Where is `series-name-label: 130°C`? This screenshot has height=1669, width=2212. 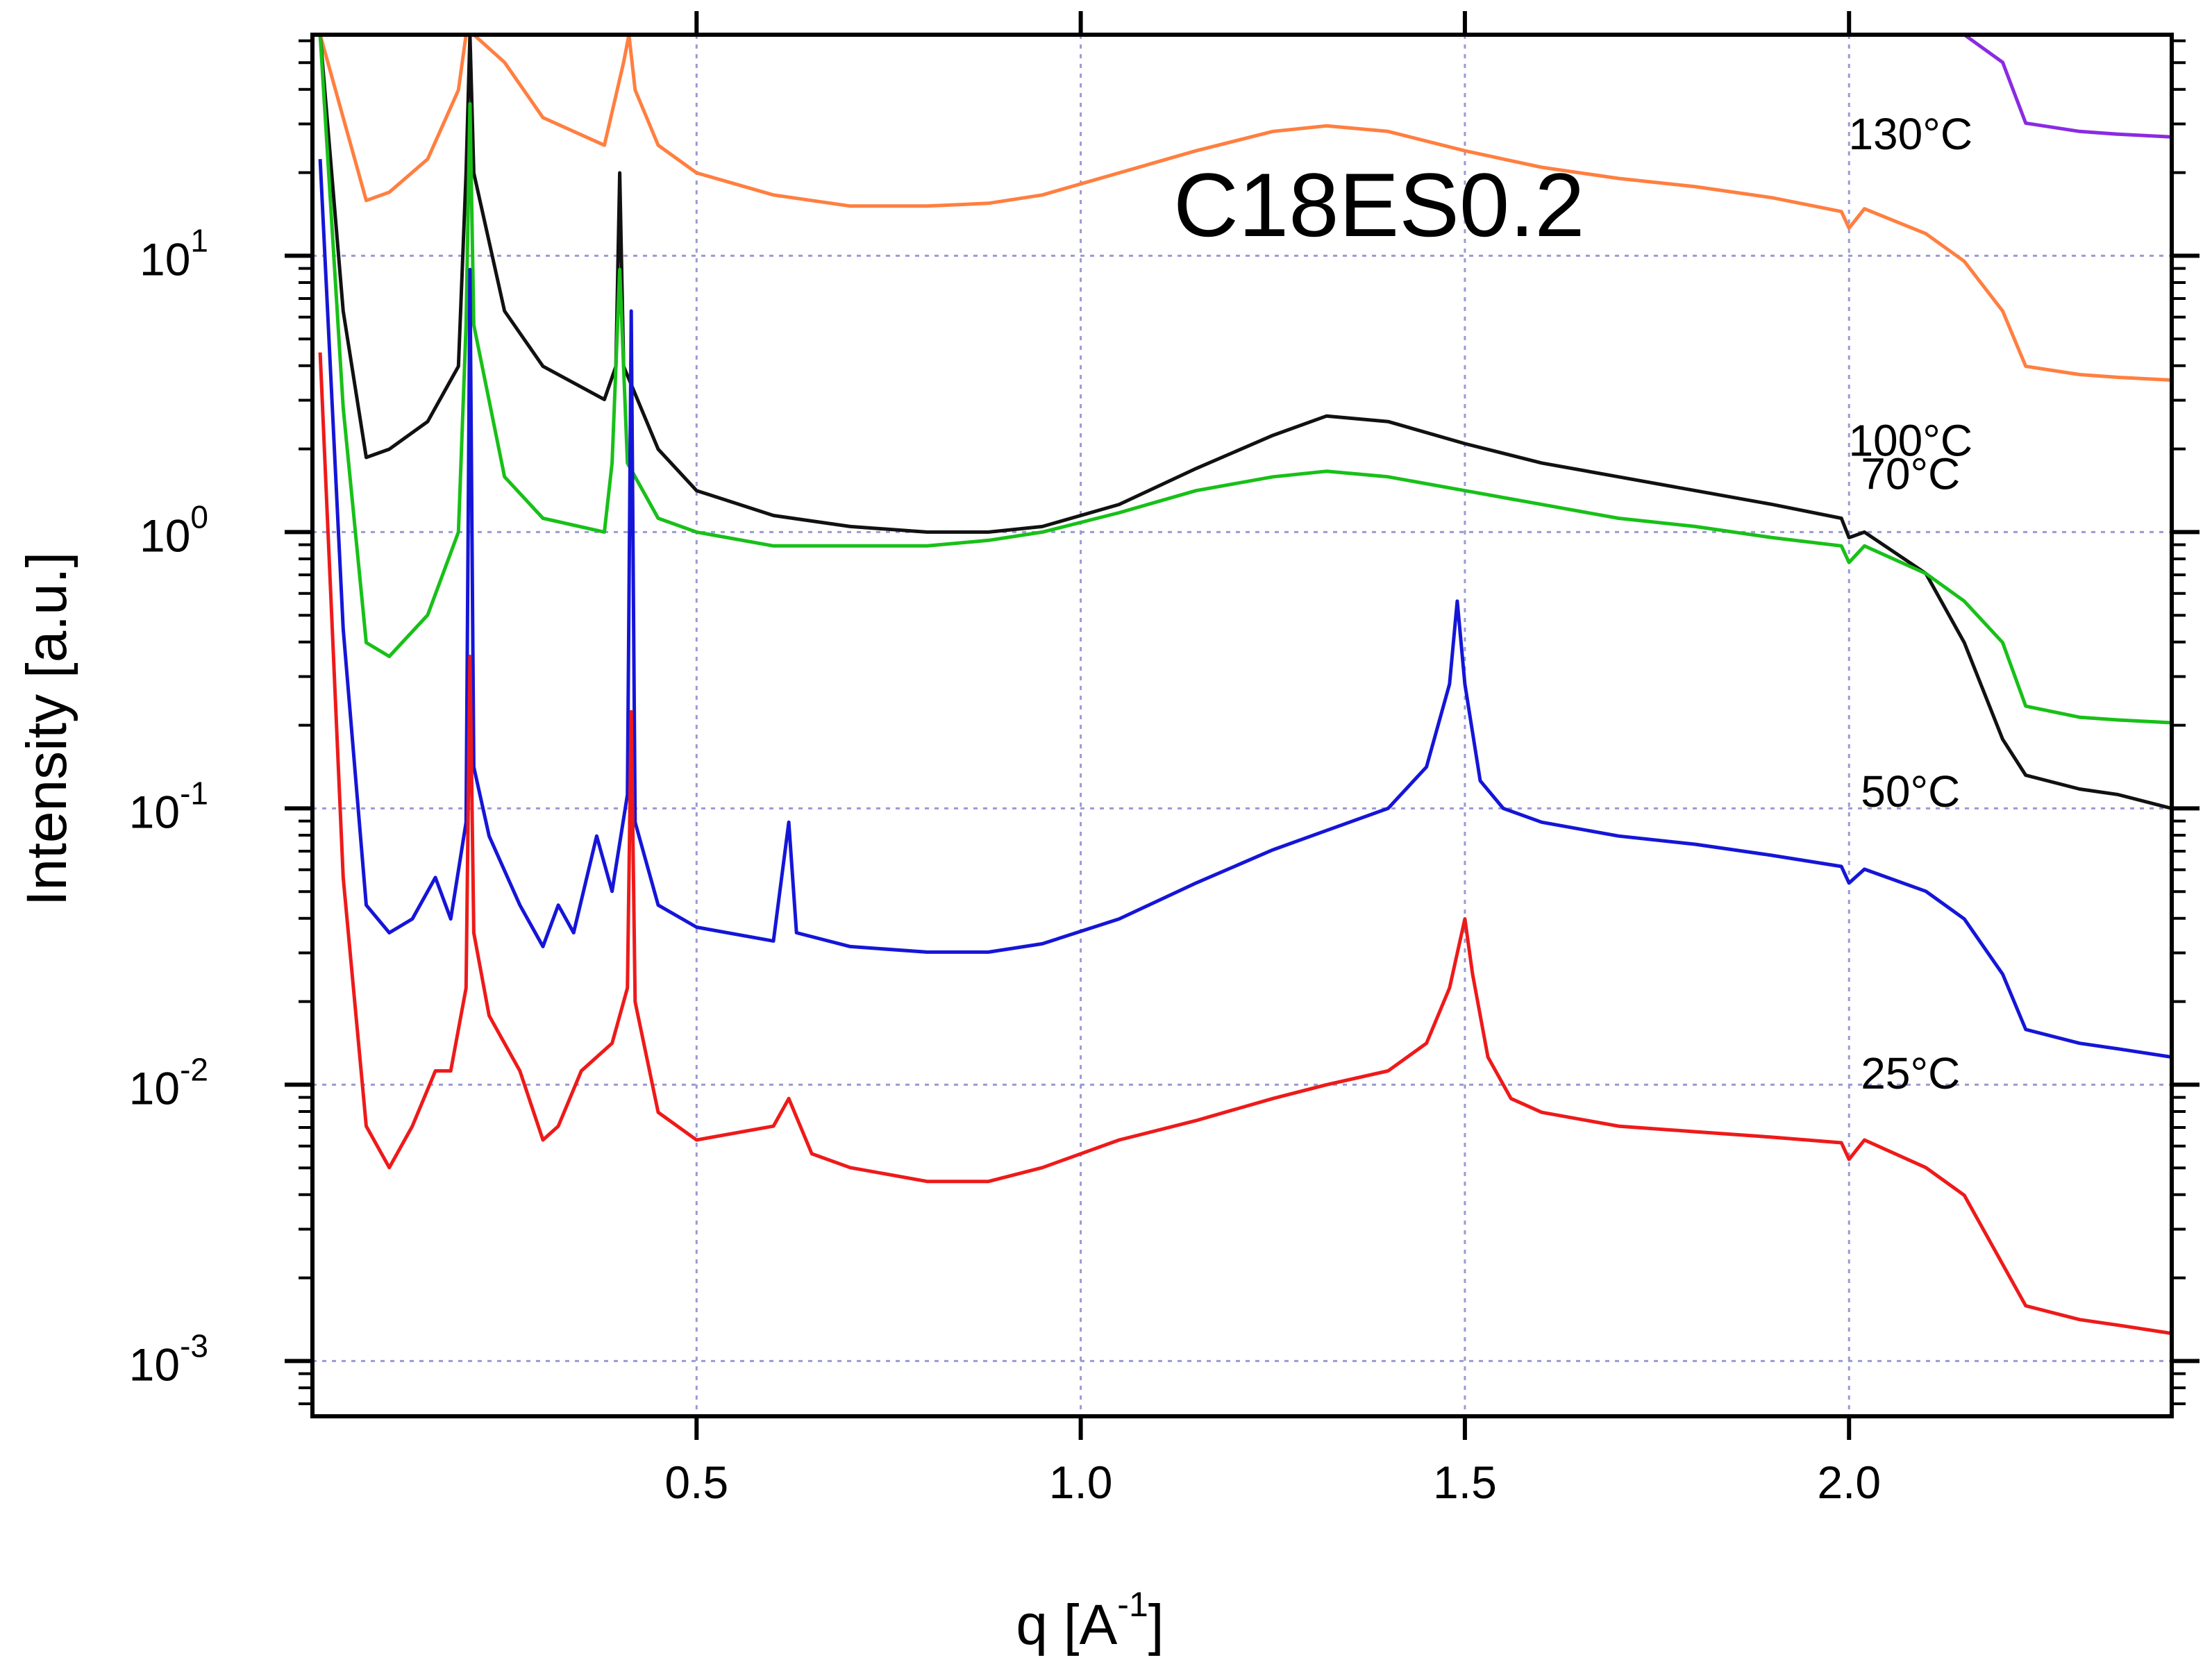 series-name-label: 130°C is located at coordinates (1910, 134).